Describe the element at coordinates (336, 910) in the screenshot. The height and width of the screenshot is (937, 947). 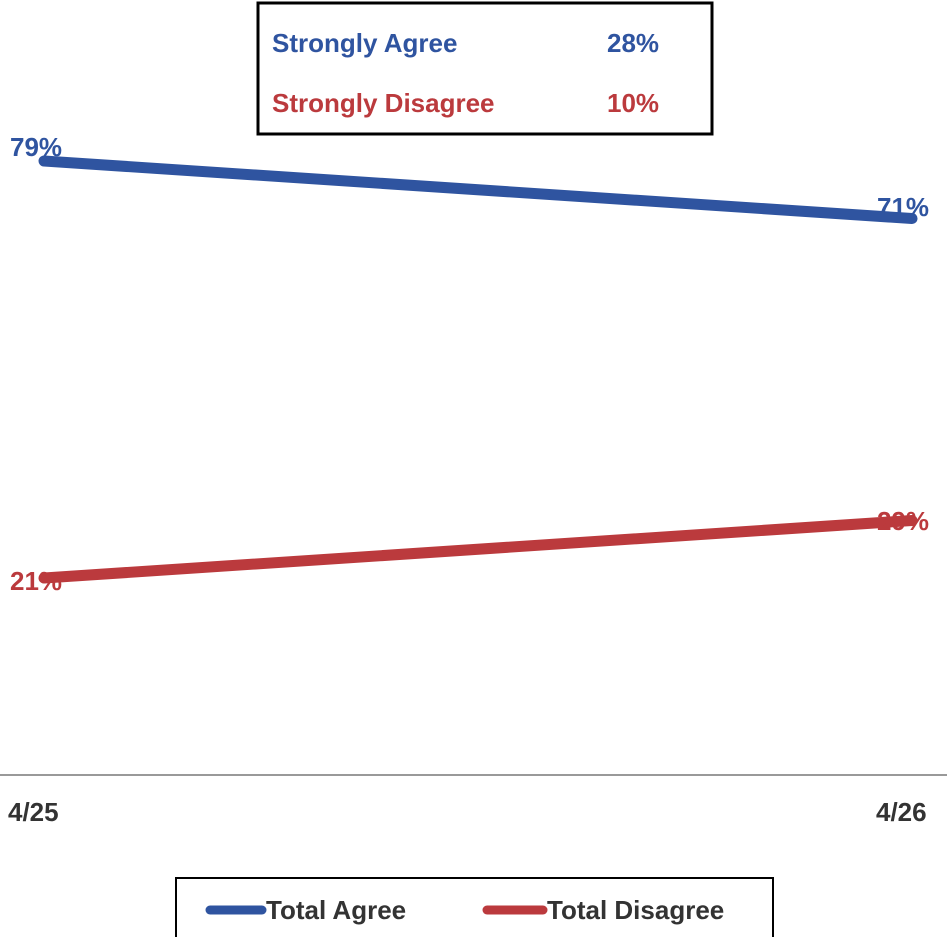
I see `legend-label-total-agree: Total Agree` at that location.